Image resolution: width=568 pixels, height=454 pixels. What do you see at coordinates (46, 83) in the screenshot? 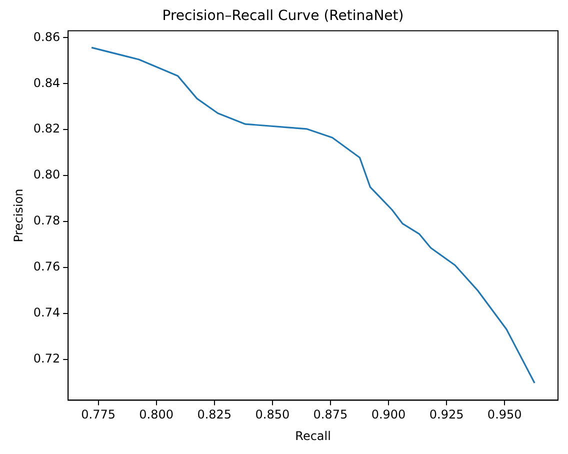
I see `y-tick-label: 0.84` at bounding box center [46, 83].